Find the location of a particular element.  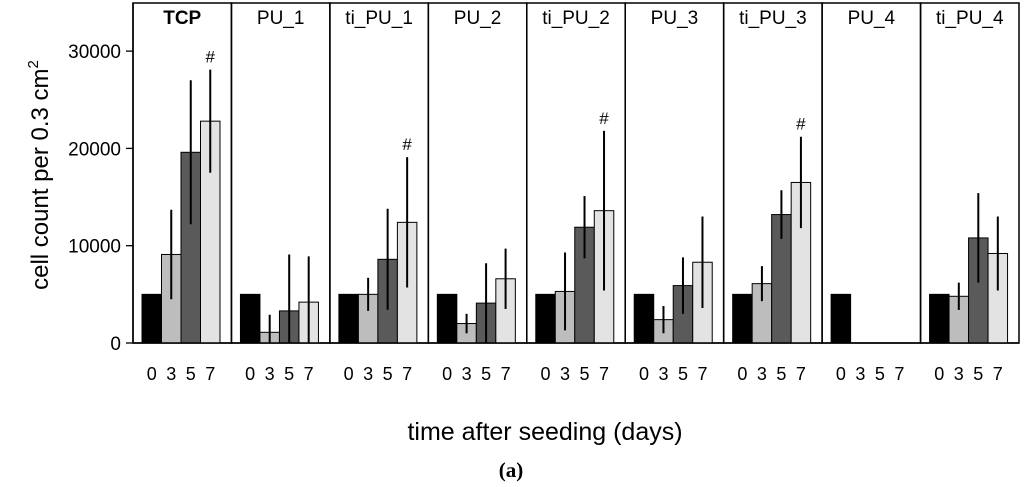

panel-pu-3: PU_3 0 3 5 7 is located at coordinates (674, 193).